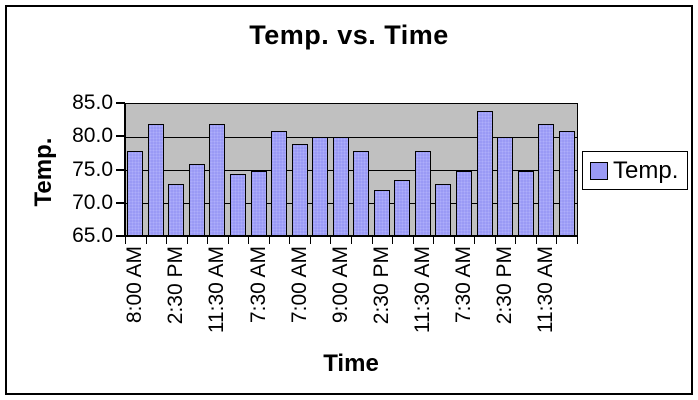 The image size is (698, 400). I want to click on legend-series-marker-icon, so click(599, 170).